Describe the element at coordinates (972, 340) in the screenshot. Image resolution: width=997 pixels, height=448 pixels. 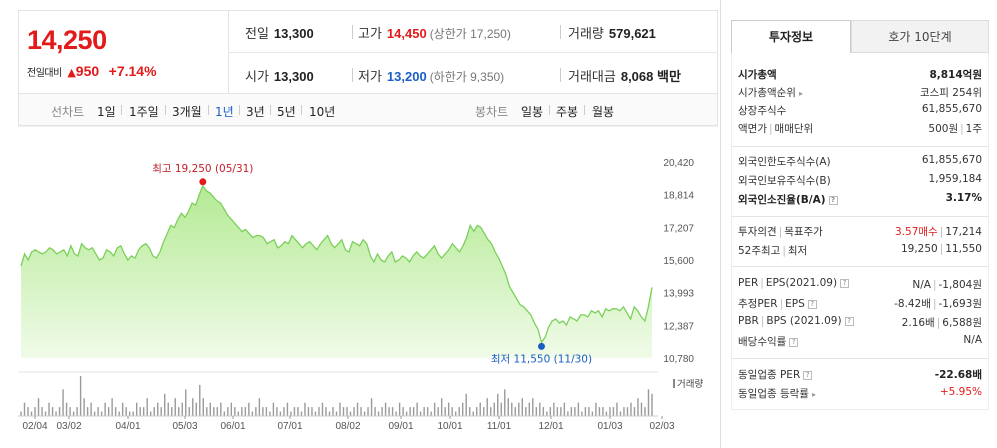
I see `dividend-value: N/A` at that location.